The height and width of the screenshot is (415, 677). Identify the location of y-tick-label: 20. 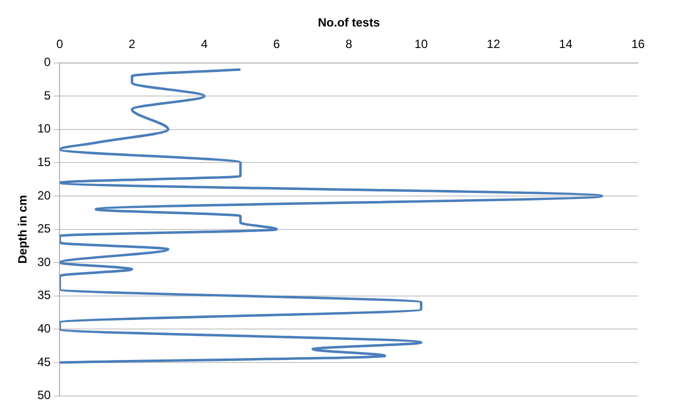
(44, 195).